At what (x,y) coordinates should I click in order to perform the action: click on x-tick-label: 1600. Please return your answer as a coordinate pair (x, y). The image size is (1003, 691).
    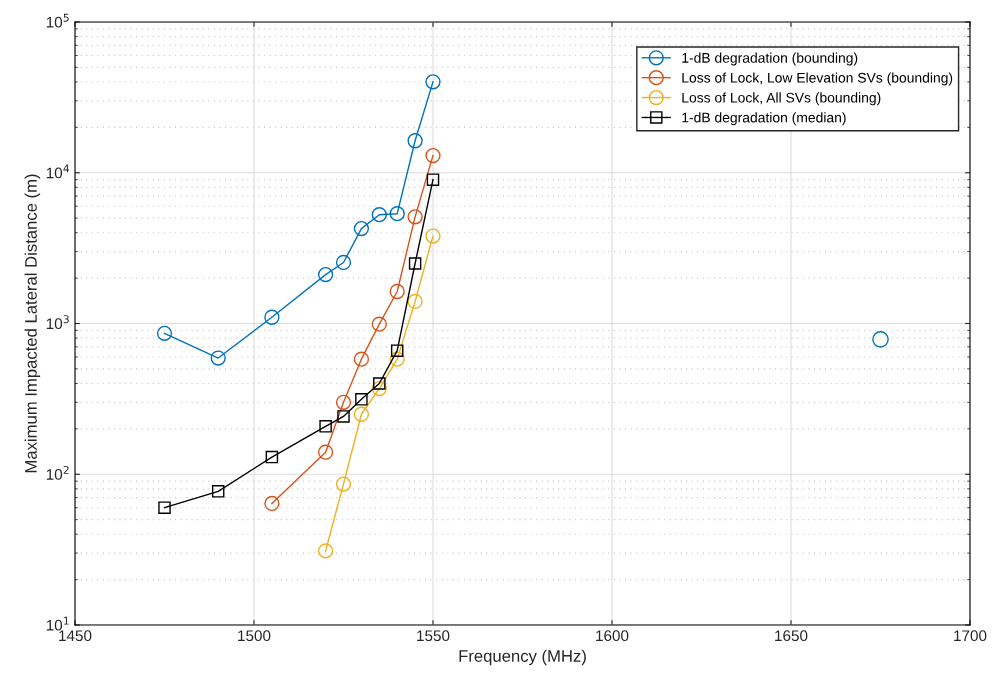
    Looking at the image, I should click on (612, 636).